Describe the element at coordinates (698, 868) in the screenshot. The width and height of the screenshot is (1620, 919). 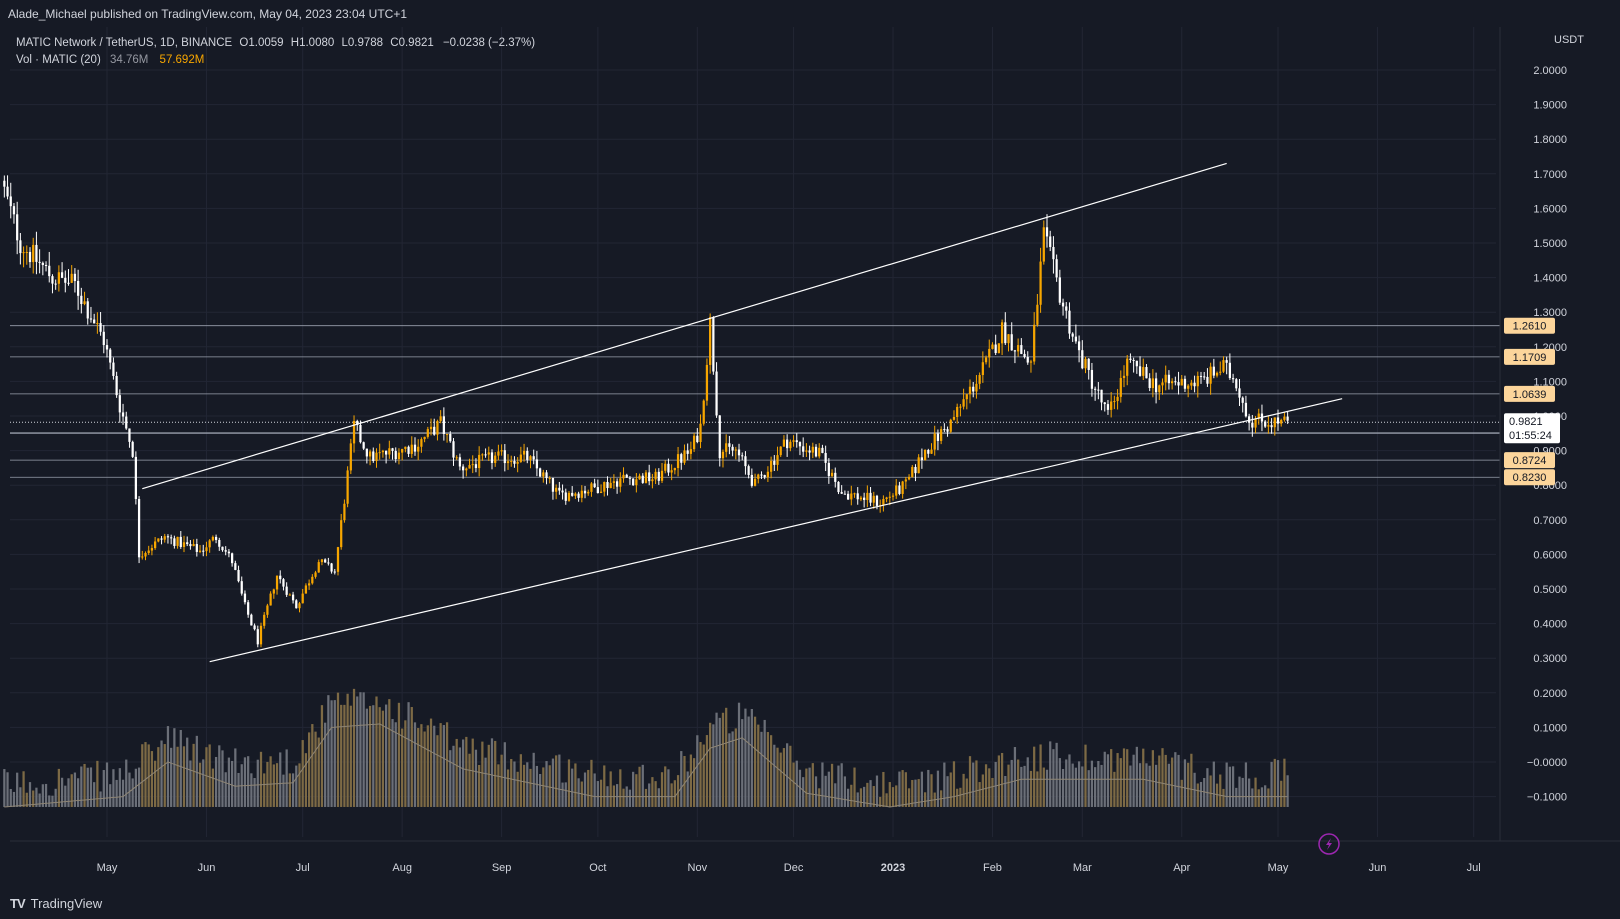
I see `x-tick-label: Nov` at that location.